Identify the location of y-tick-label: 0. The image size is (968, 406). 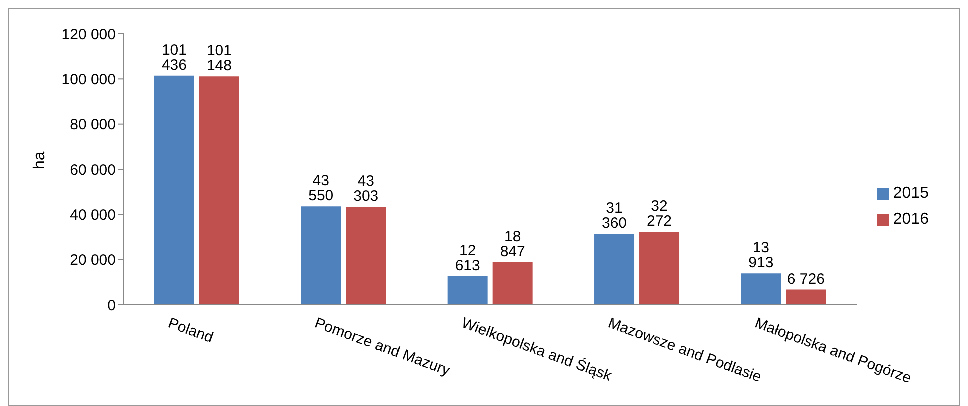
(112, 305).